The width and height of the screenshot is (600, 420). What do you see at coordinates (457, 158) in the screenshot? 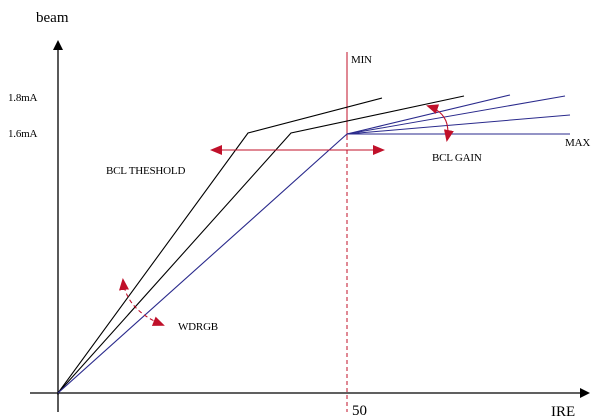
I see `bcl-gain-label: BCL GAIN` at bounding box center [457, 158].